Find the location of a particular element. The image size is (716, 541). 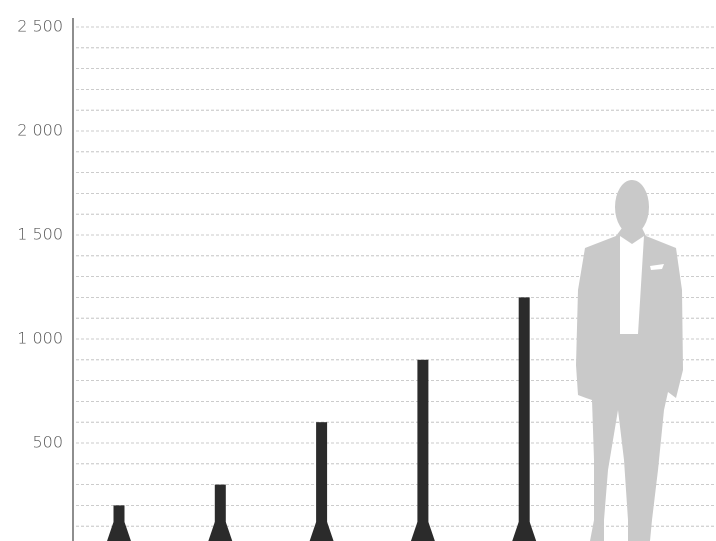

y-tick-label: 1 000 is located at coordinates (40, 338).